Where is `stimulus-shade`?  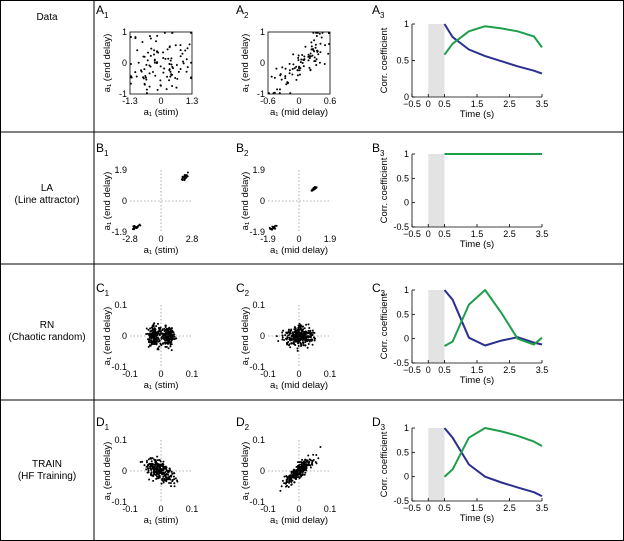
stimulus-shade is located at coordinates (436, 190).